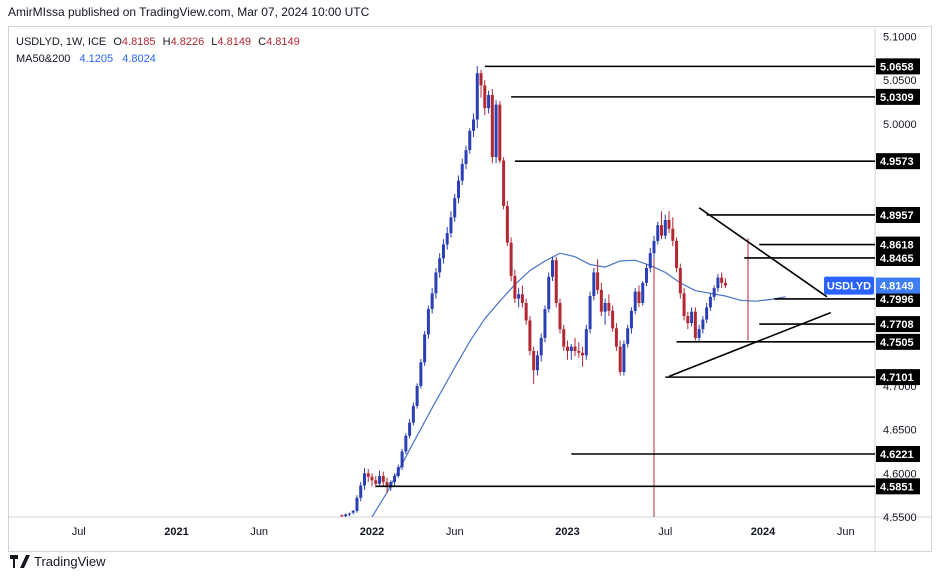  I want to click on level-price-text: 4.7996, so click(897, 300).